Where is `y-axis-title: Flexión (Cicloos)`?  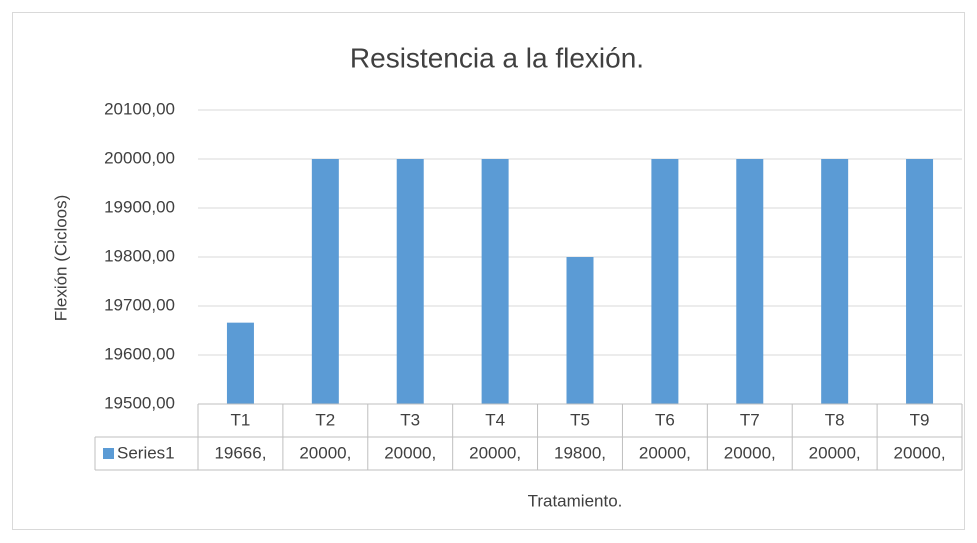
y-axis-title: Flexión (Cicloos) is located at coordinates (60, 258).